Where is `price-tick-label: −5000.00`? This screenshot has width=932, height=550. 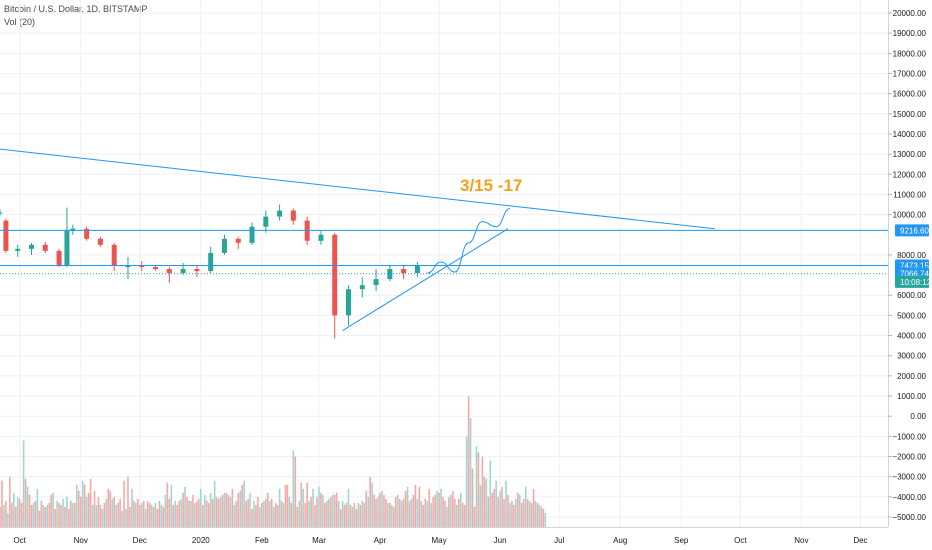 price-tick-label: −5000.00 is located at coordinates (909, 517).